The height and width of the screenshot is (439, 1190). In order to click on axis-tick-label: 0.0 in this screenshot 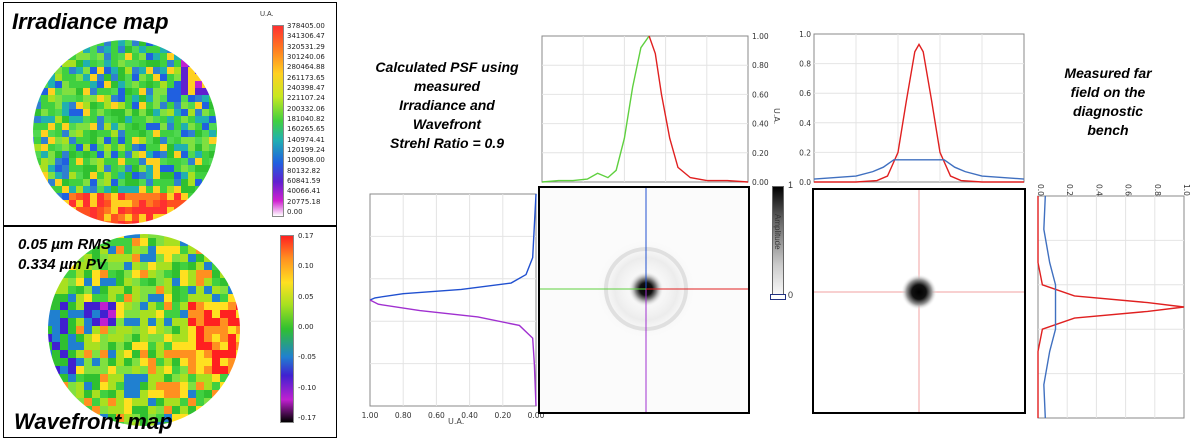, I will do `click(805, 182)`.